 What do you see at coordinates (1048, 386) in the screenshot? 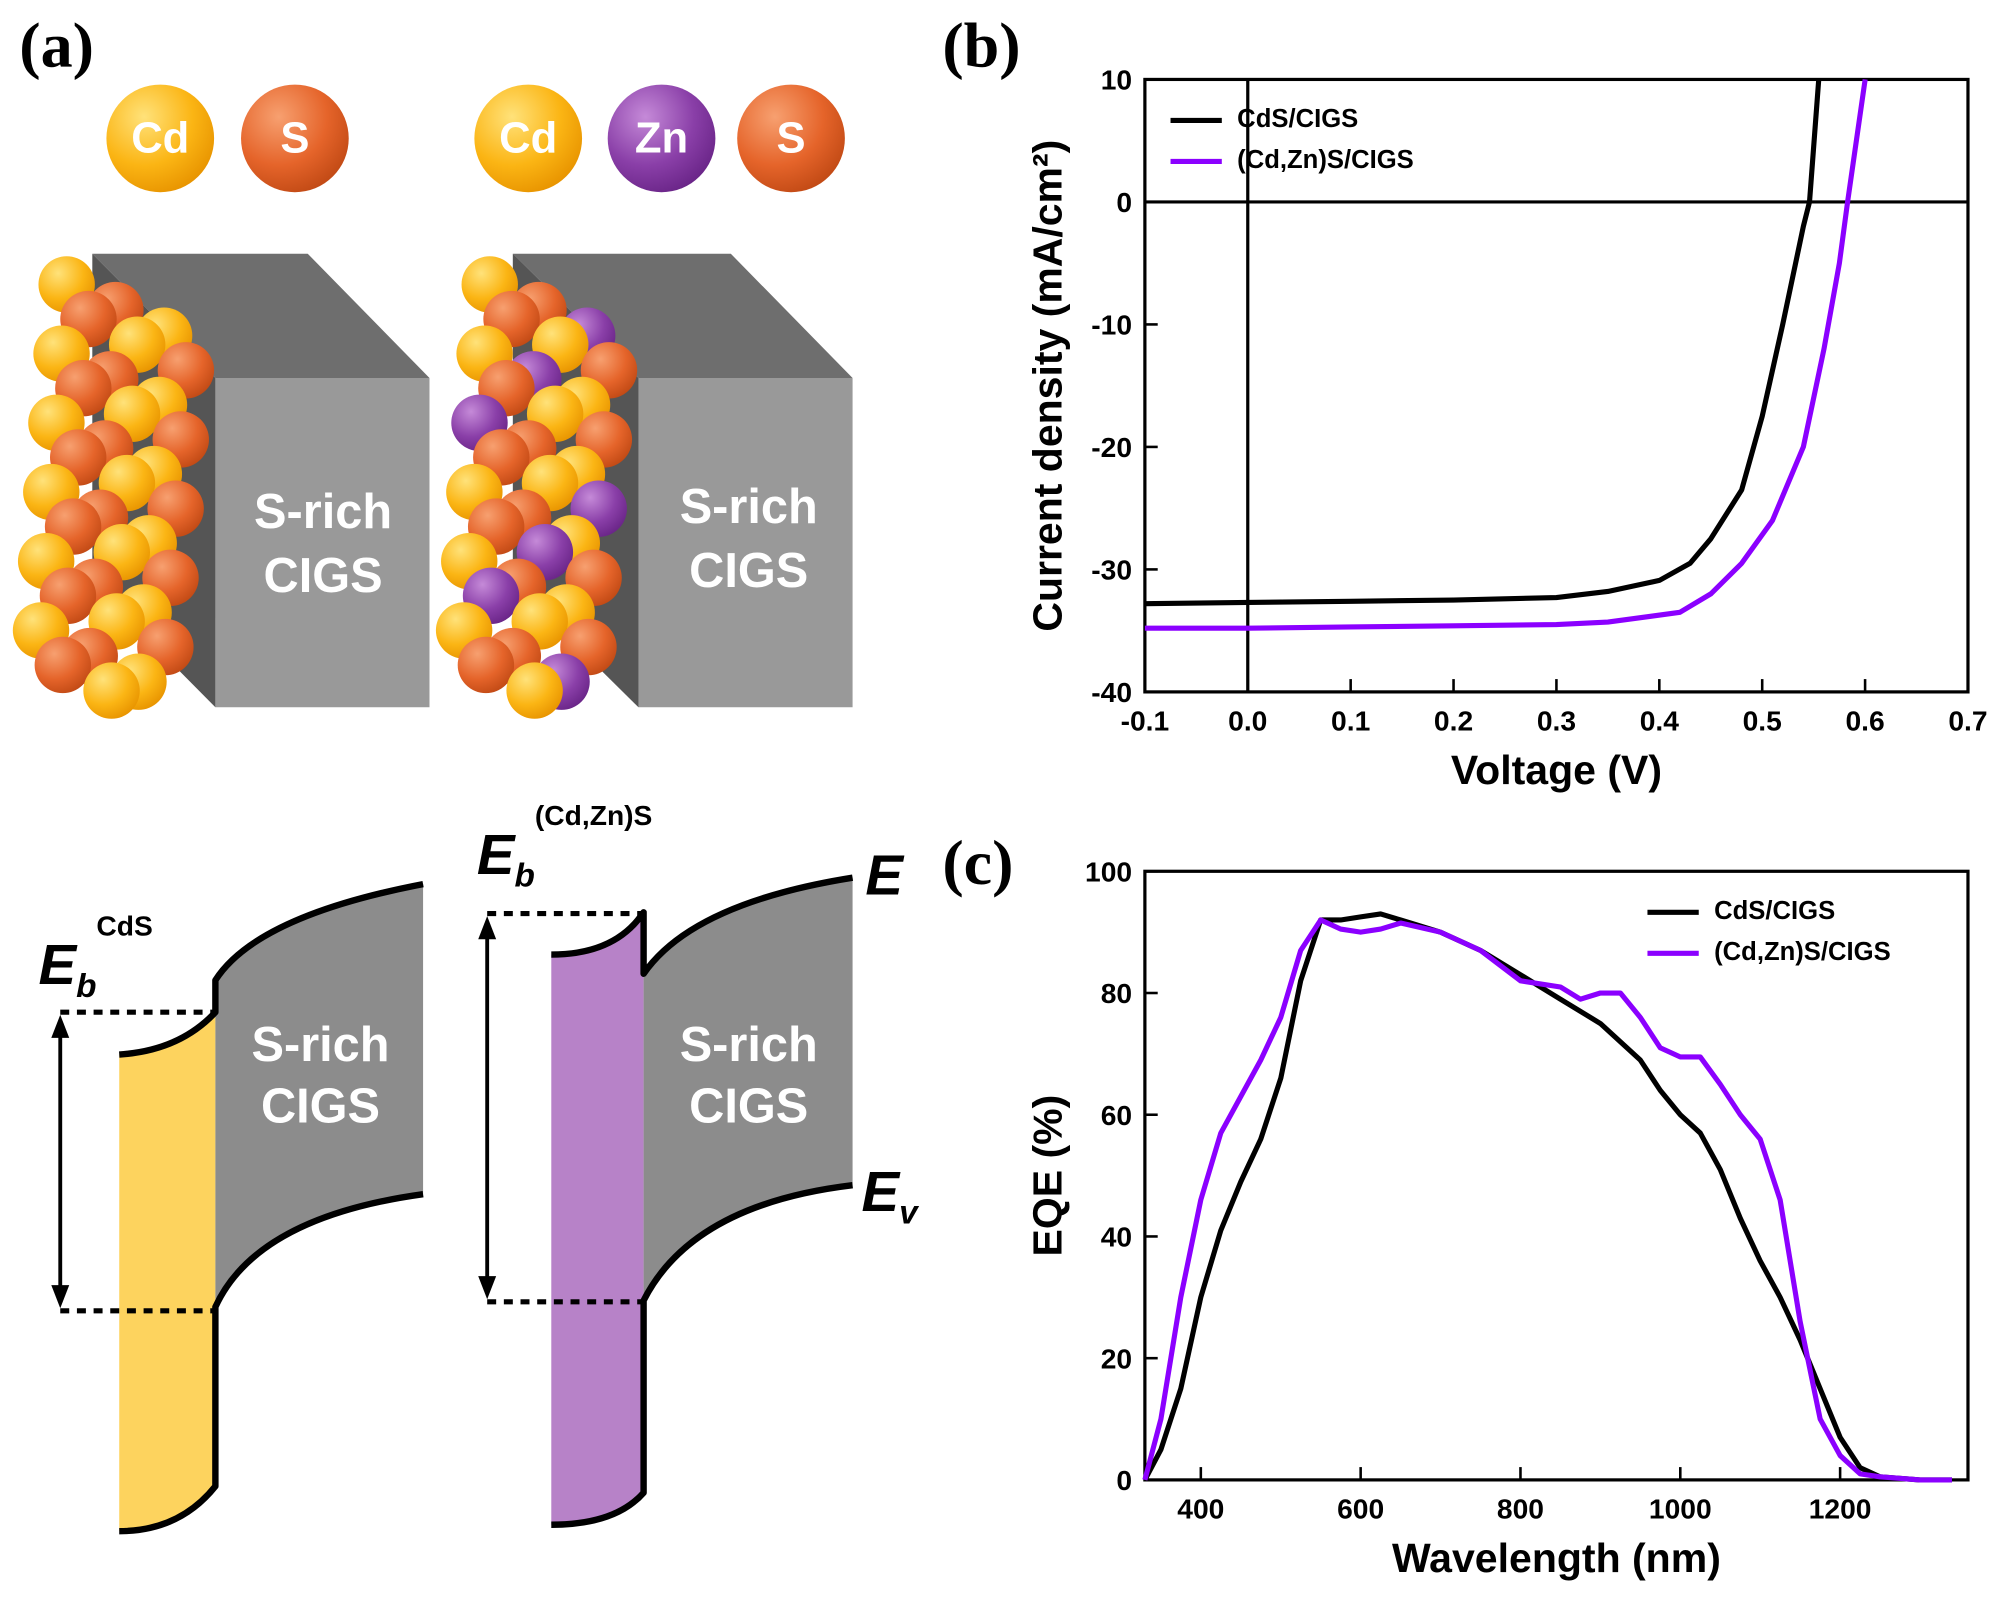
I see `y-axis-label: Current density (mA/cm²)` at bounding box center [1048, 386].